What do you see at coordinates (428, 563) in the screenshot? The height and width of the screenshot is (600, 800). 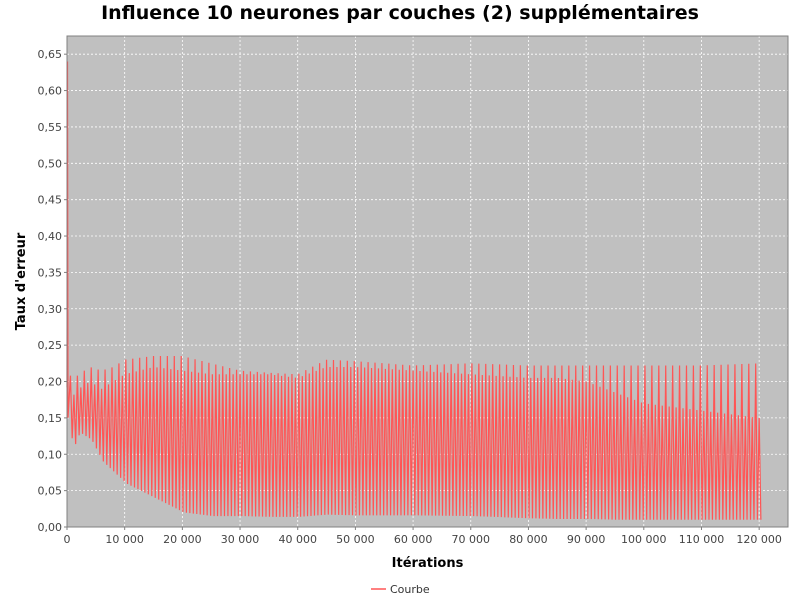 I see `x-axis-label: Itérations` at bounding box center [428, 563].